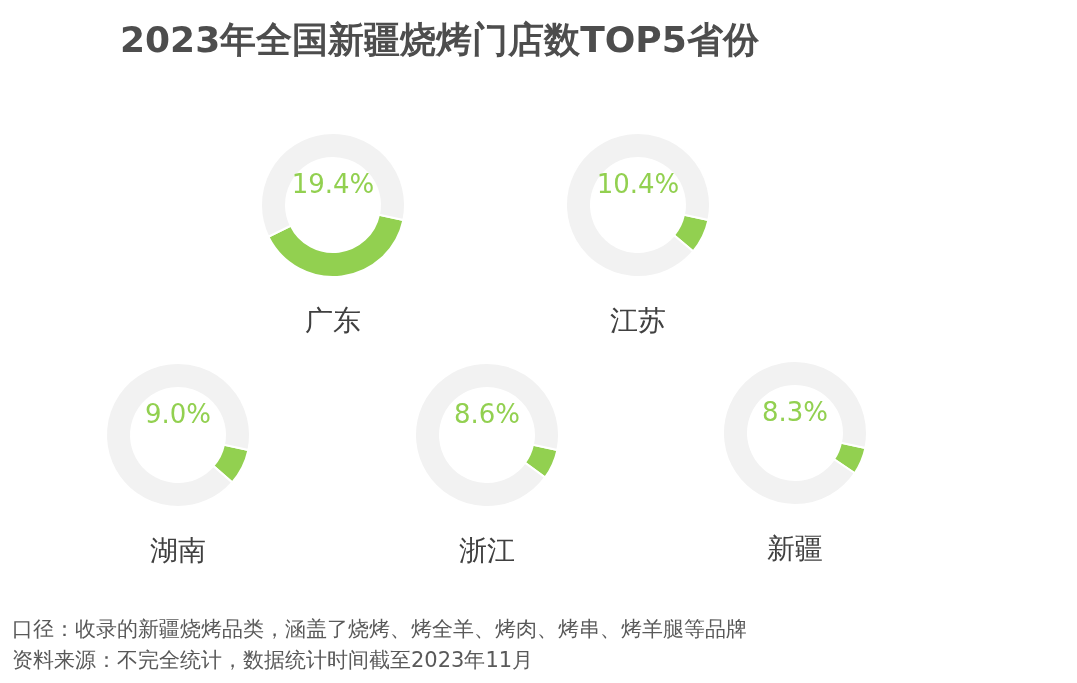  What do you see at coordinates (795, 412) in the screenshot?
I see `text: 8.3%` at bounding box center [795, 412].